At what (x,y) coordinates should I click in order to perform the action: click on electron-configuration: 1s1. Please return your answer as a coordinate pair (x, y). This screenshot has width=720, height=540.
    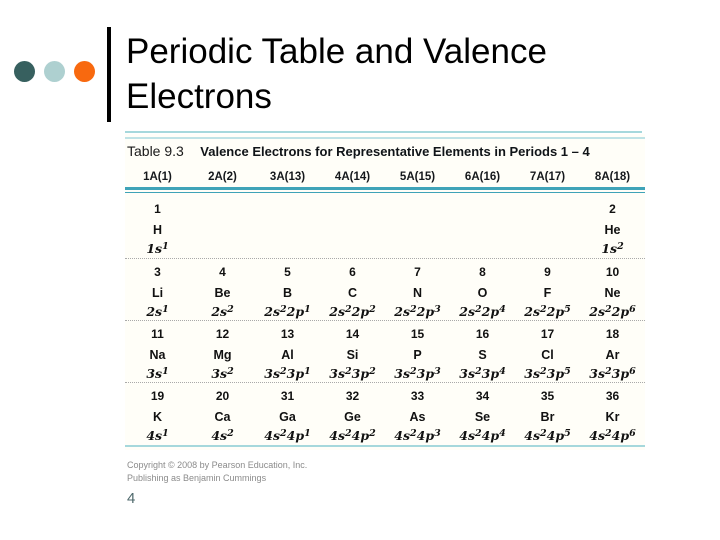
    Looking at the image, I should click on (157, 248).